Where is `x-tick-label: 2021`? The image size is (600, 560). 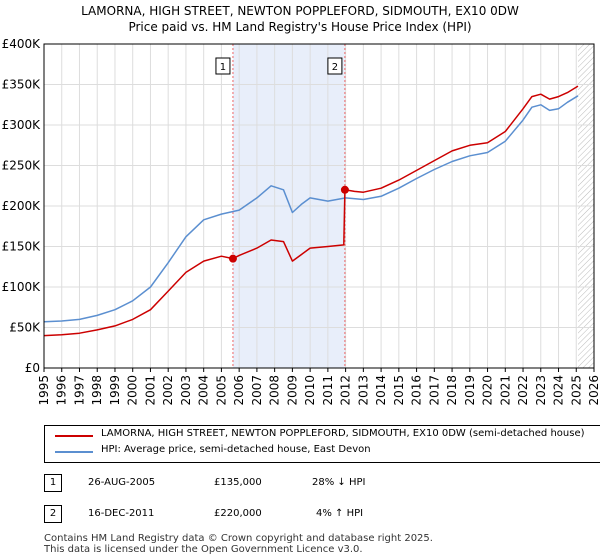
x-tick-label: 2021 is located at coordinates (505, 390).